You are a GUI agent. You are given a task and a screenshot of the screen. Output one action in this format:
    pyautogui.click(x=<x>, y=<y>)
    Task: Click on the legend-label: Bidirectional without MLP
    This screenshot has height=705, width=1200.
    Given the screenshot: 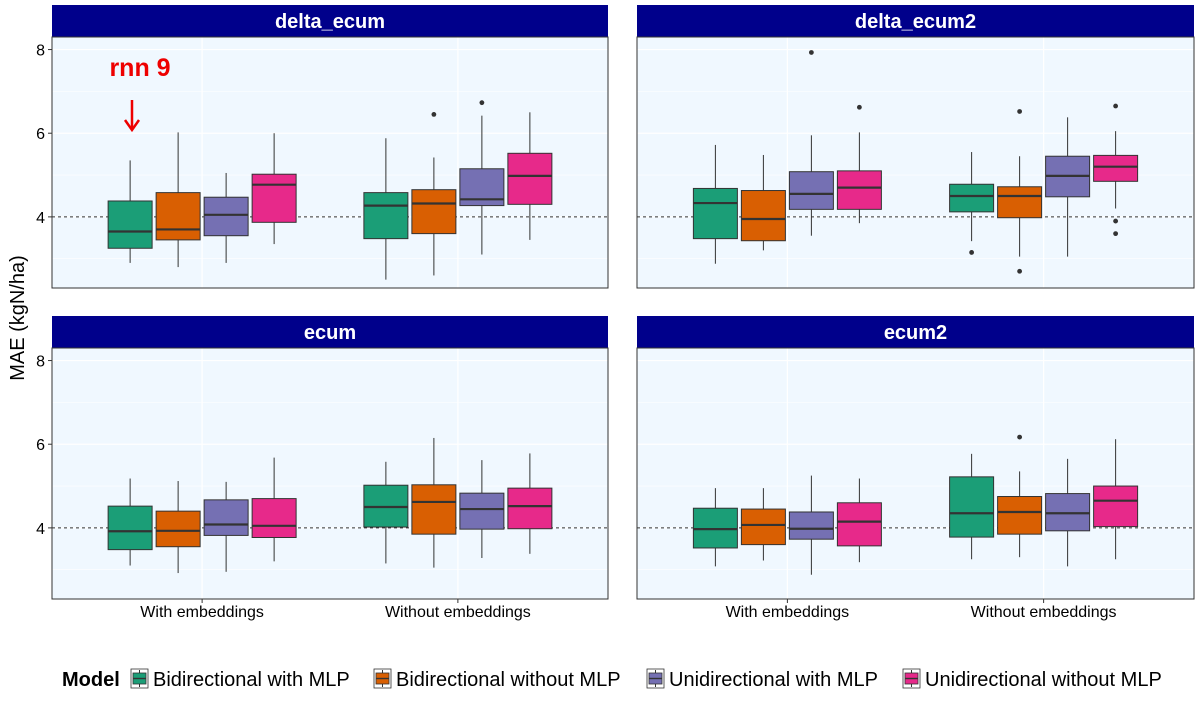 What is the action you would take?
    pyautogui.click(x=508, y=680)
    